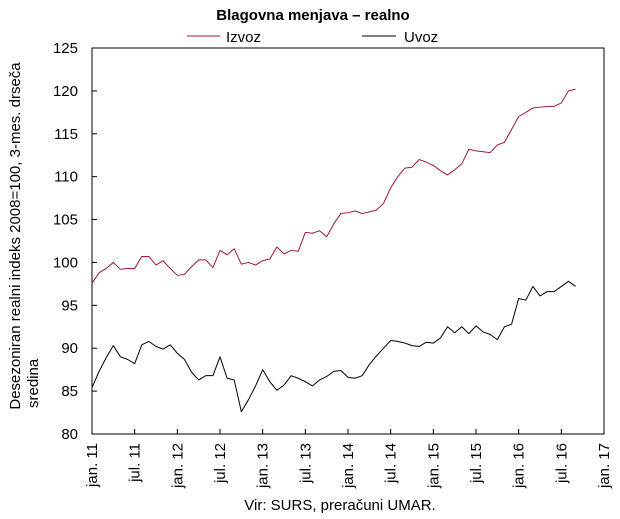 The image size is (620, 519). I want to click on x-tick-label: jan. 13, so click(263, 466).